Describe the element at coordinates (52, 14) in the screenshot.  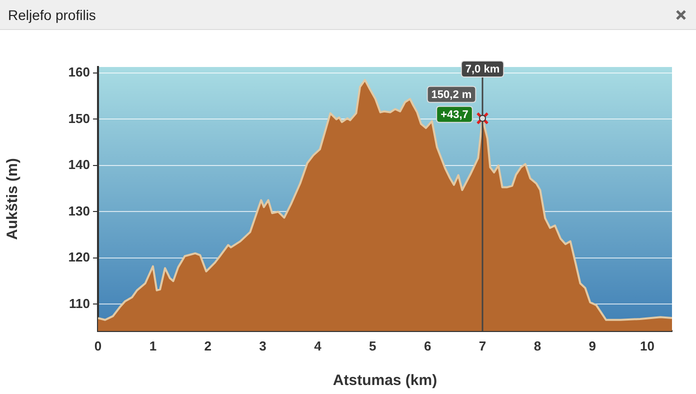
I see `chart-title: Reljefo profilis` at that location.